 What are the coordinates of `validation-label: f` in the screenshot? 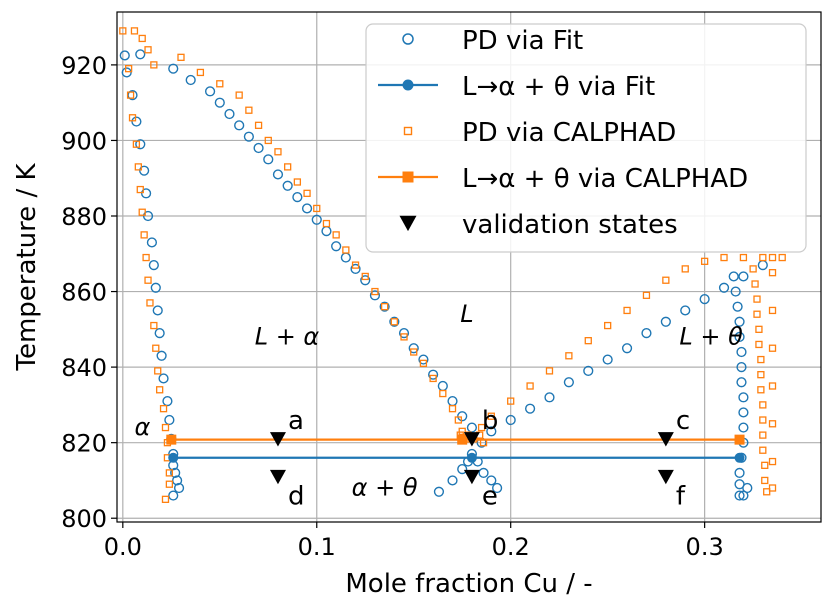 It's located at (681, 497).